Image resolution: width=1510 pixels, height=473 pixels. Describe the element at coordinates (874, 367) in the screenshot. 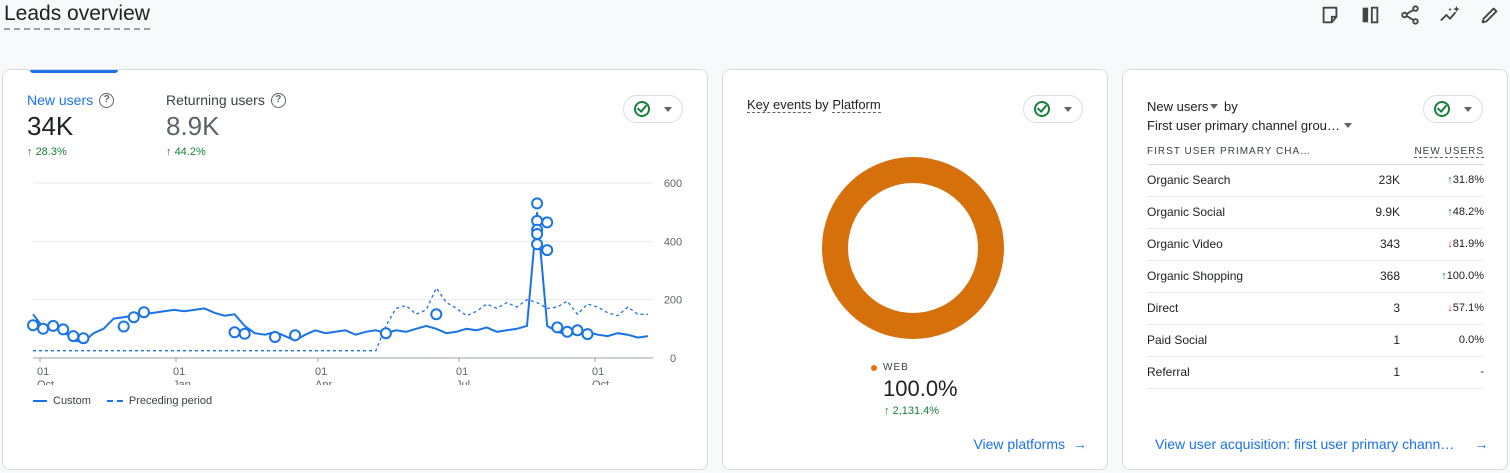

I see `web-dot-icon` at that location.